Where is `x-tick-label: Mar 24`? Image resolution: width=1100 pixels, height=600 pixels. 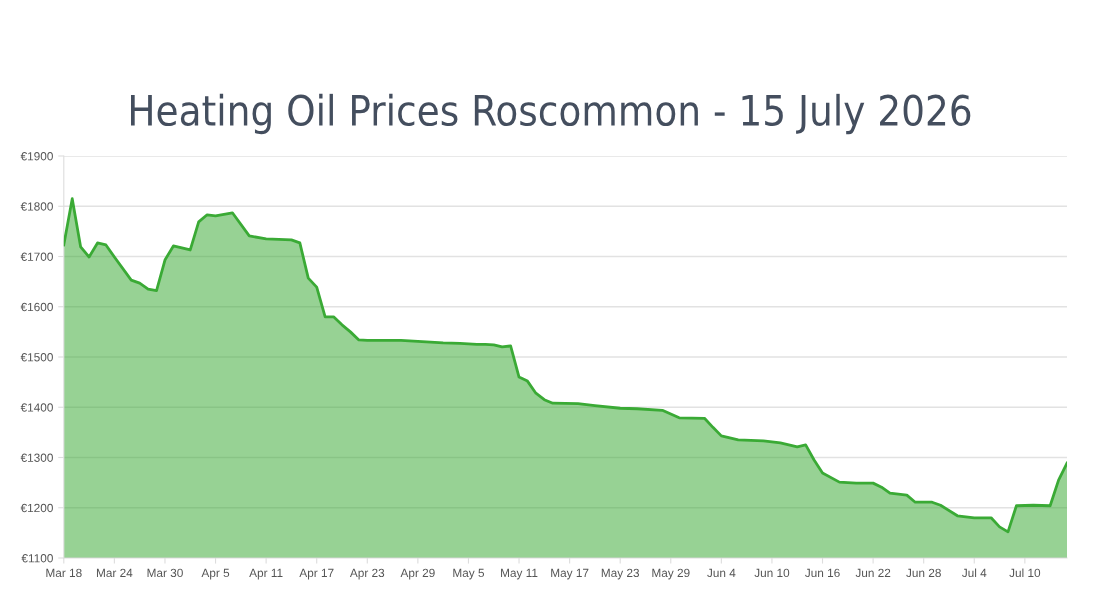 x-tick-label: Mar 24 is located at coordinates (114, 573).